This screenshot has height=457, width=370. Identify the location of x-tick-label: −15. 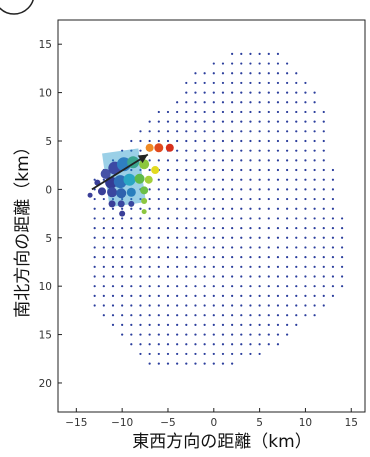
(76, 423).